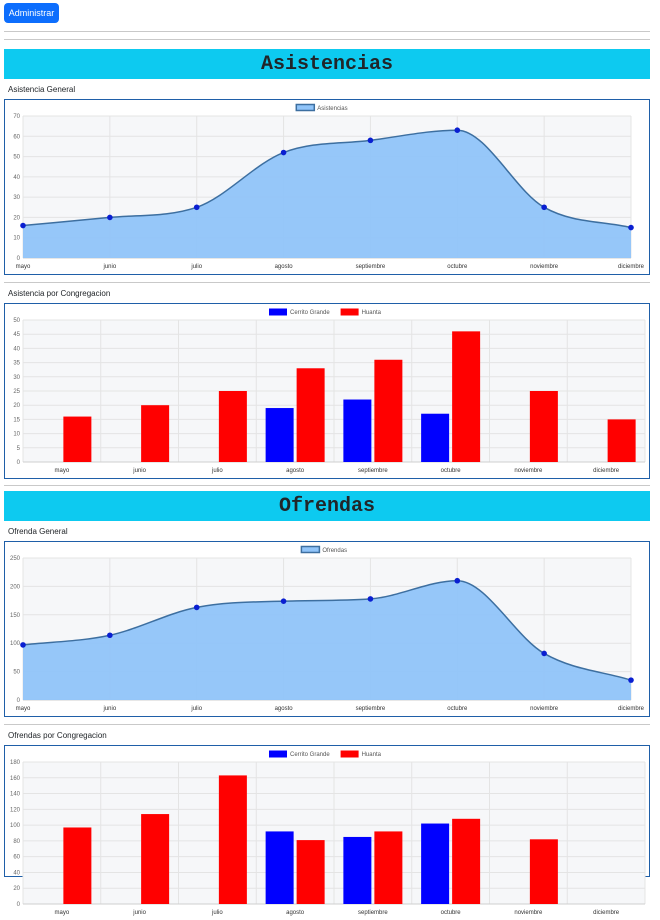 The image size is (660, 920). Describe the element at coordinates (38, 531) in the screenshot. I see `ofrenda-general-subtitle: Ofrenda General` at that location.